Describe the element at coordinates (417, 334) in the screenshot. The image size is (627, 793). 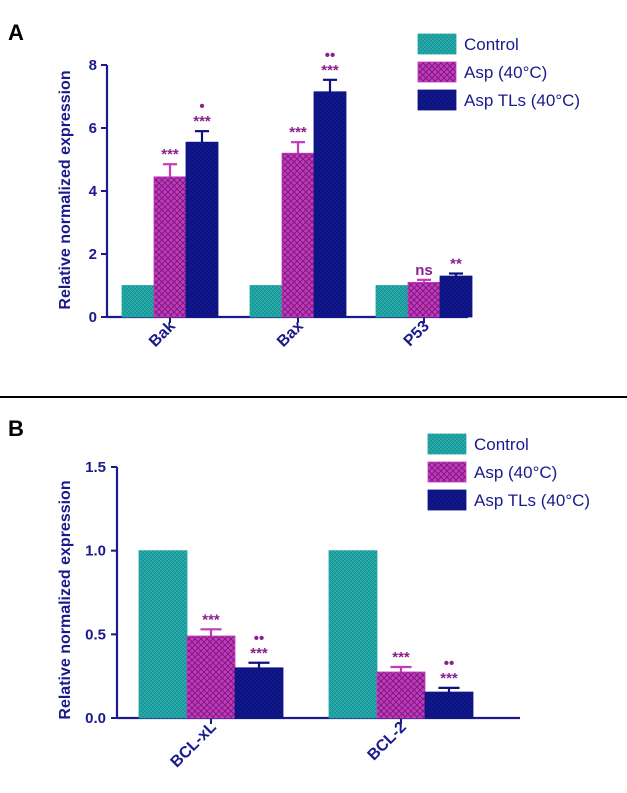
I see `panel-a-x-tick-label-p53: P53` at that location.